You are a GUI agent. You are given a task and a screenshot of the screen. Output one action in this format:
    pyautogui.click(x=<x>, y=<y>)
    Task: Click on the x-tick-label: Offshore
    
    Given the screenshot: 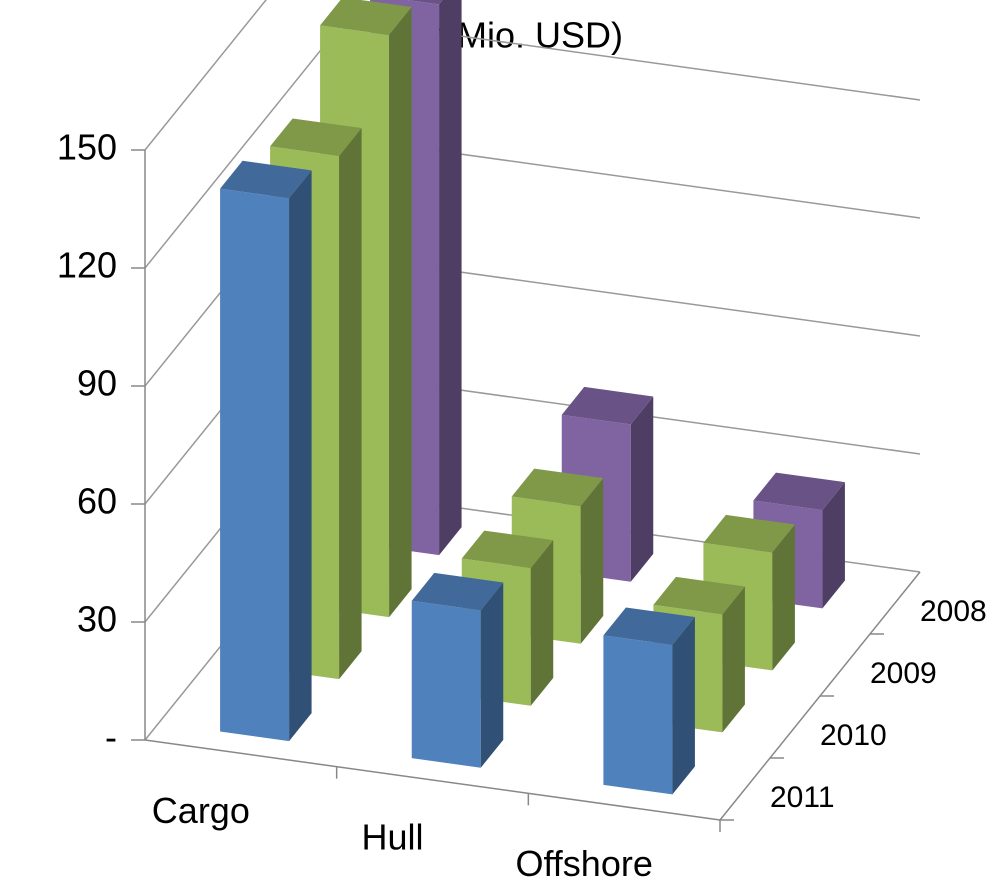 What is the action you would take?
    pyautogui.click(x=583, y=862)
    